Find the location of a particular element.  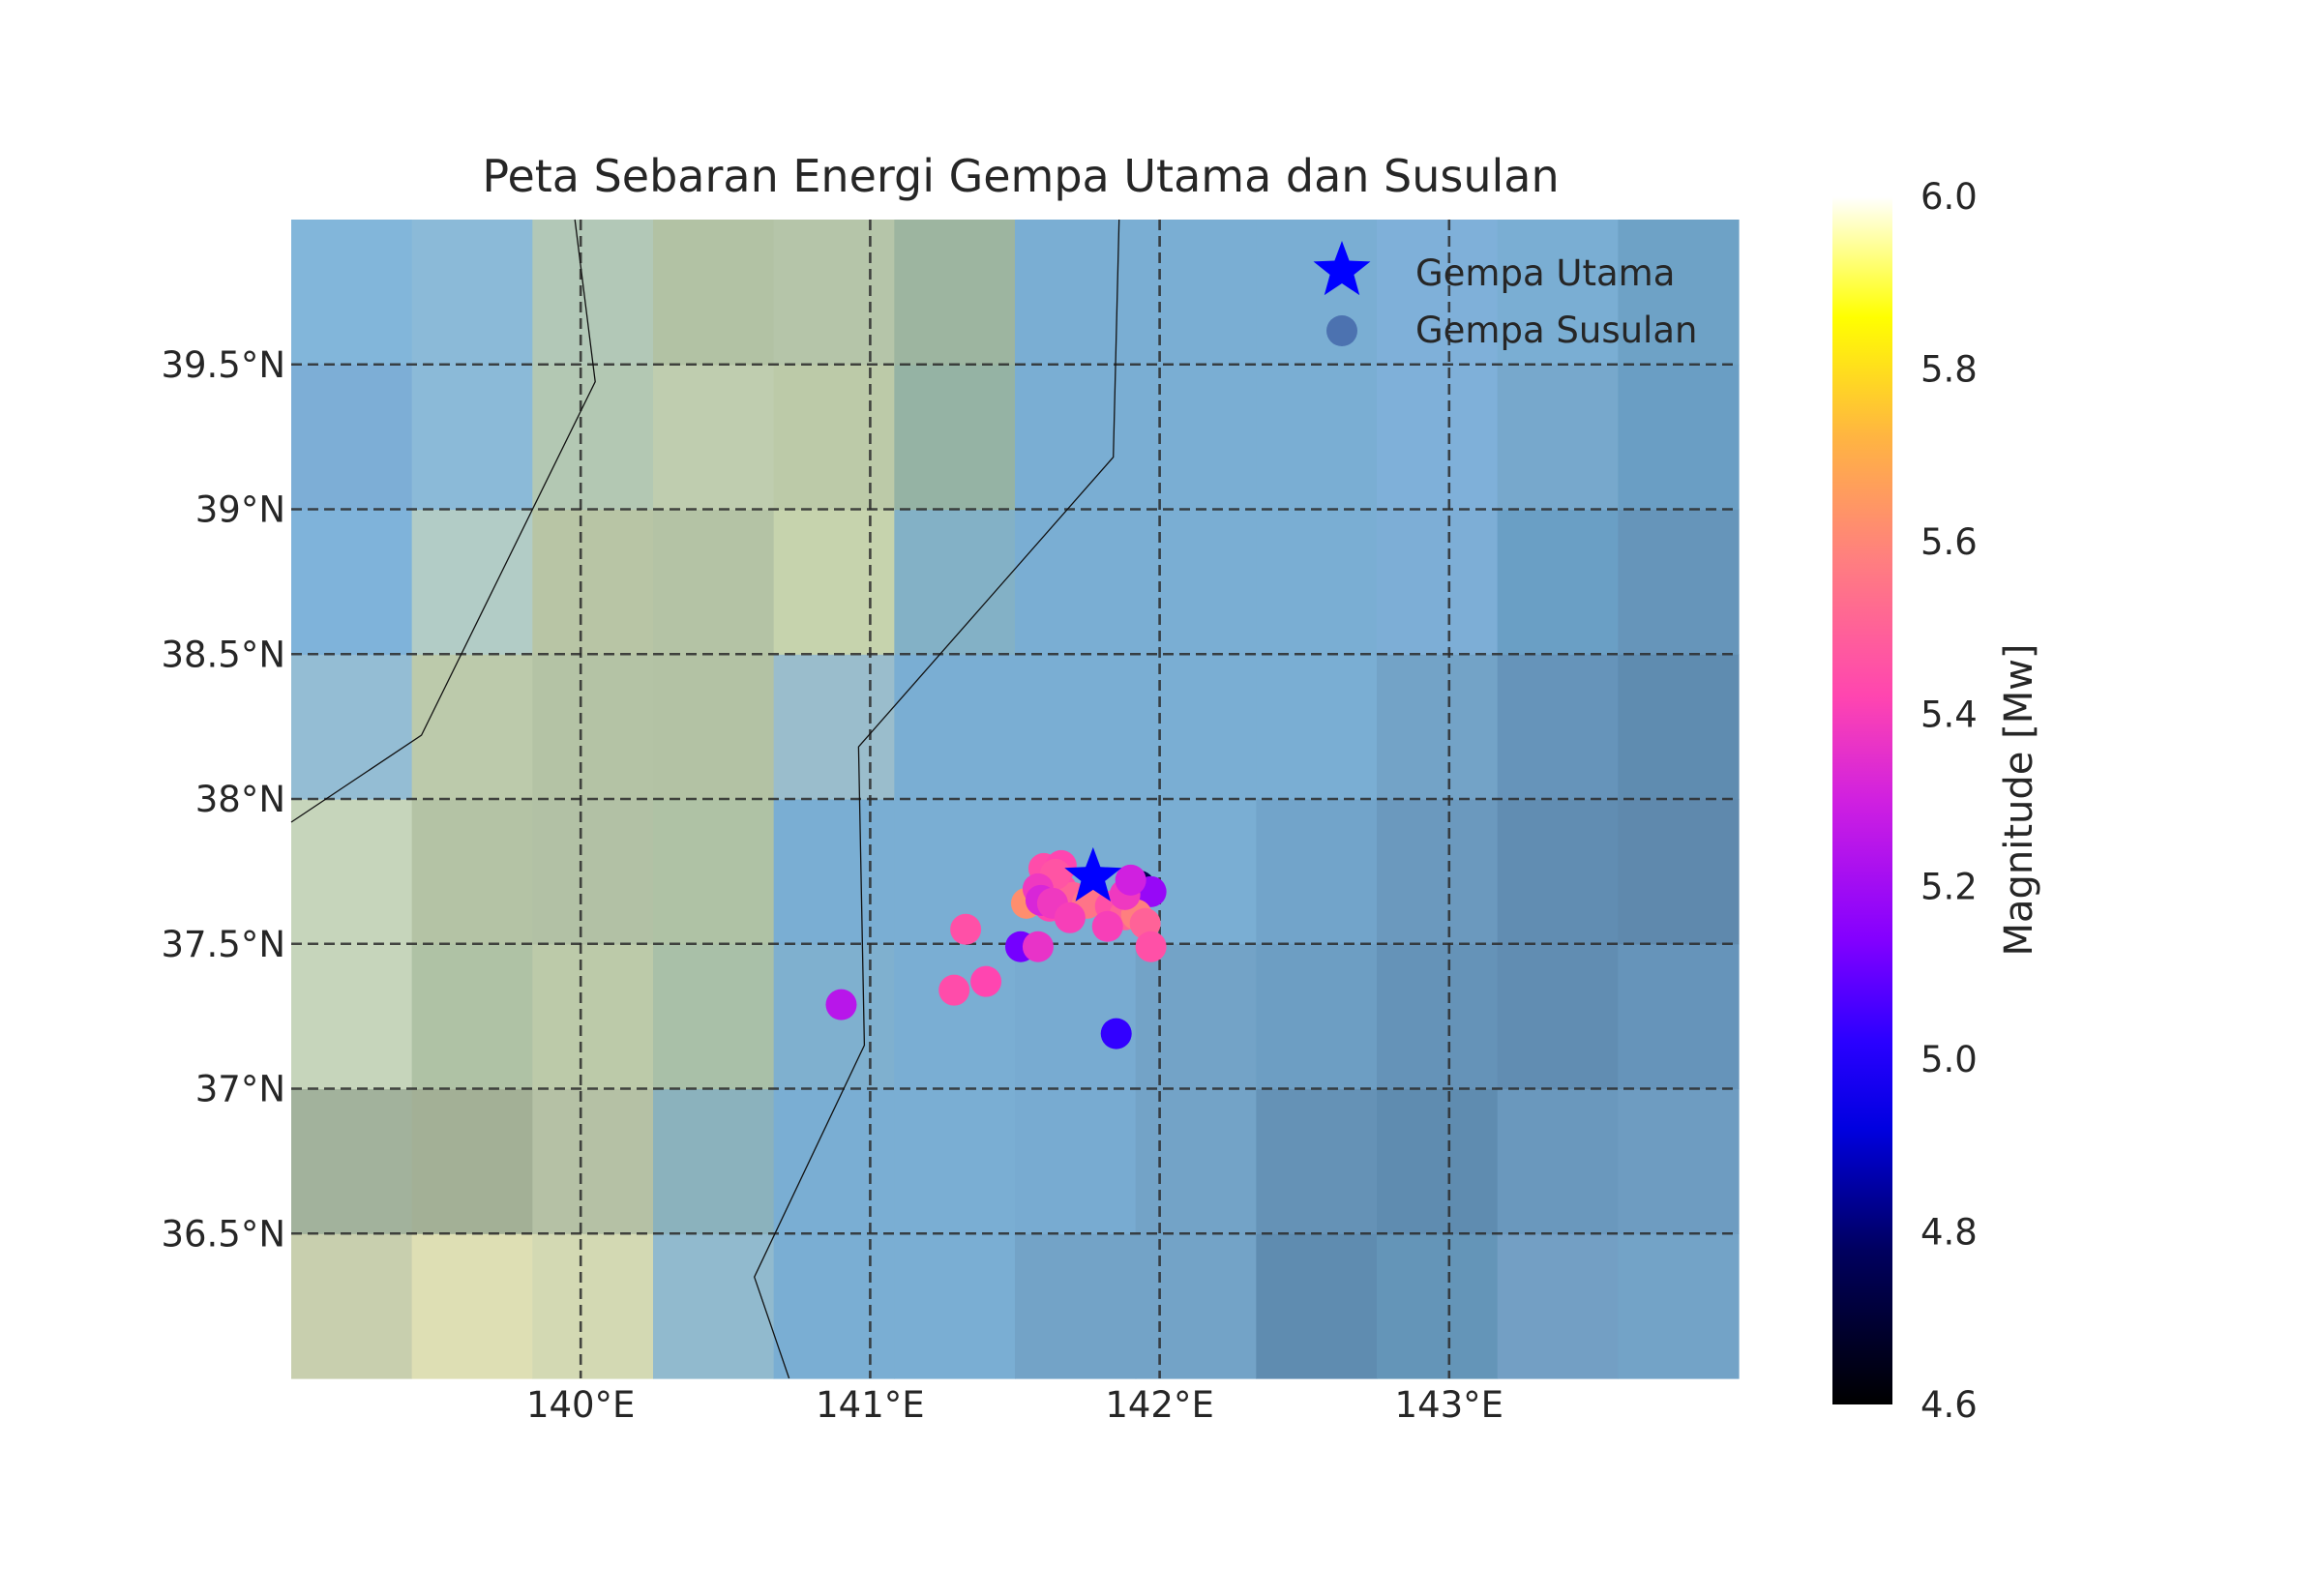

colorbar-tick-label: 5.8 is located at coordinates (1949, 369).